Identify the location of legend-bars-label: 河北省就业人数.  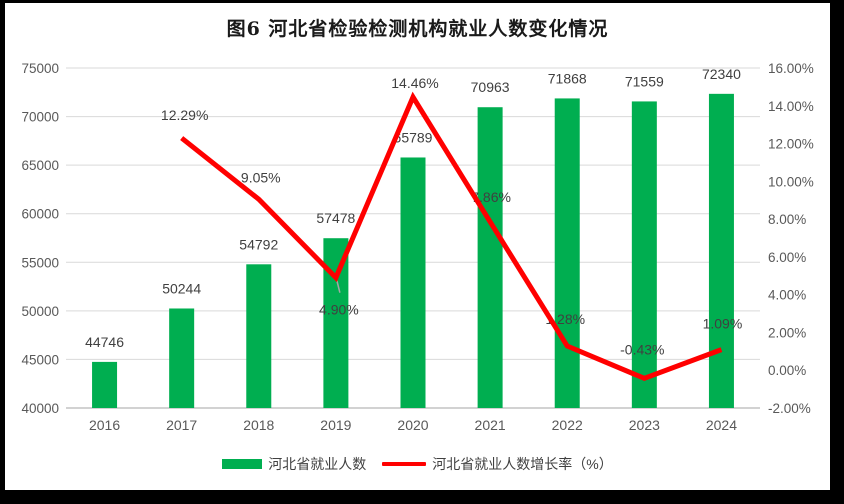
(317, 464).